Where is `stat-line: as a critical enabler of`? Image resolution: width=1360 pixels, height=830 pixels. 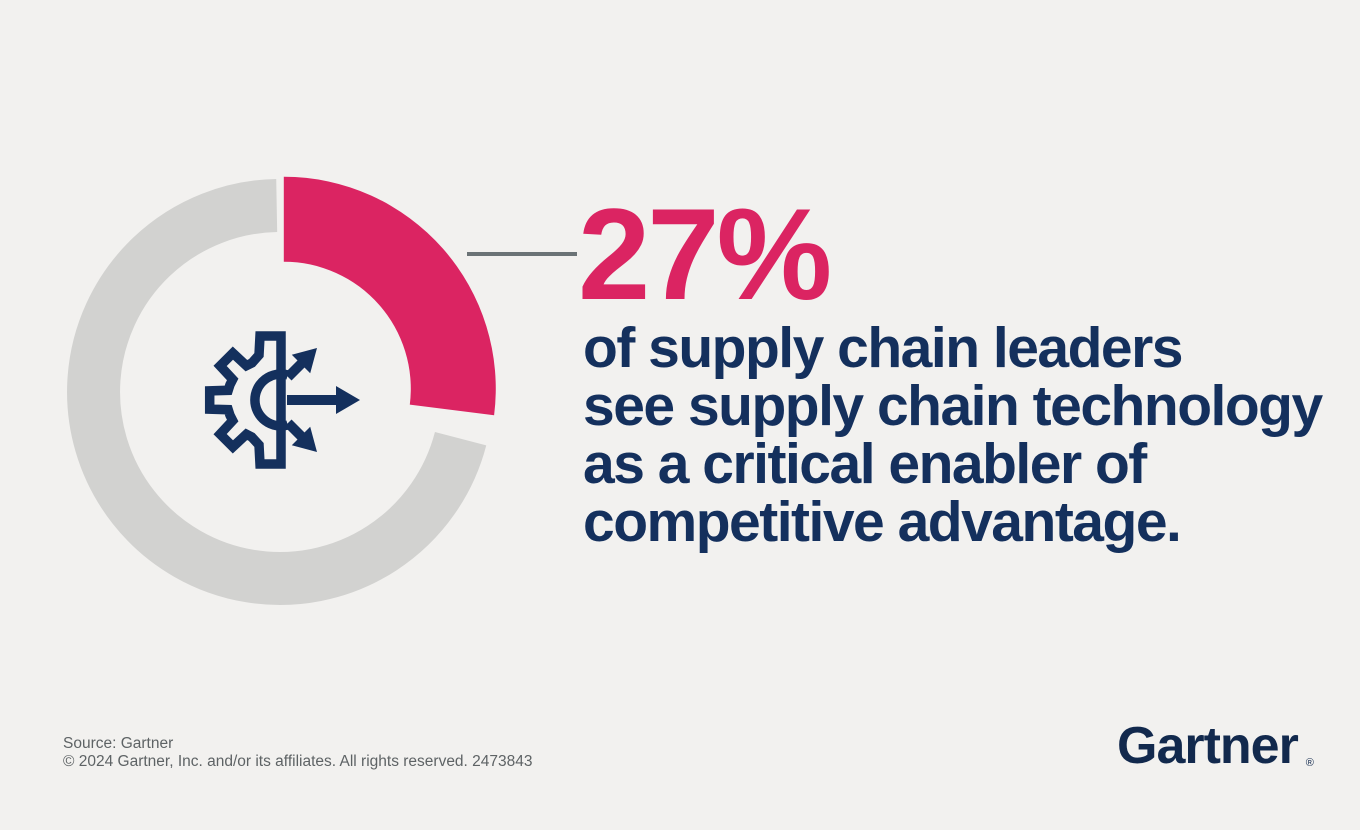 stat-line: as a critical enabler of is located at coordinates (865, 464).